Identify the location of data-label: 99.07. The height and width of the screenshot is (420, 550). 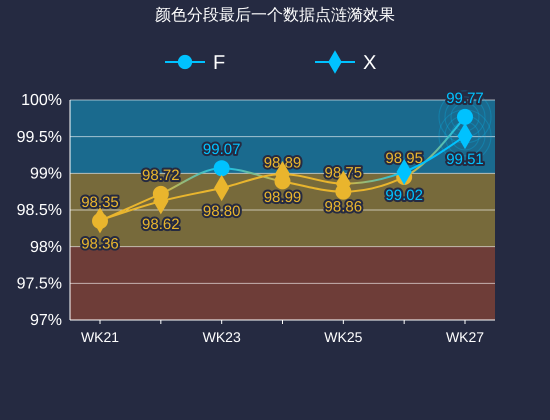
(221, 149).